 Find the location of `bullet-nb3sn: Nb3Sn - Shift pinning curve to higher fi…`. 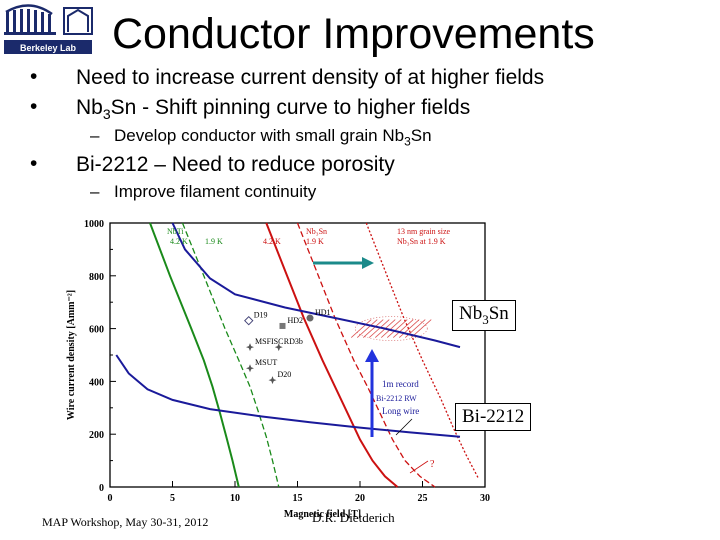

bullet-nb3sn: Nb3Sn - Shift pinning curve to higher fi… is located at coordinates (273, 109).